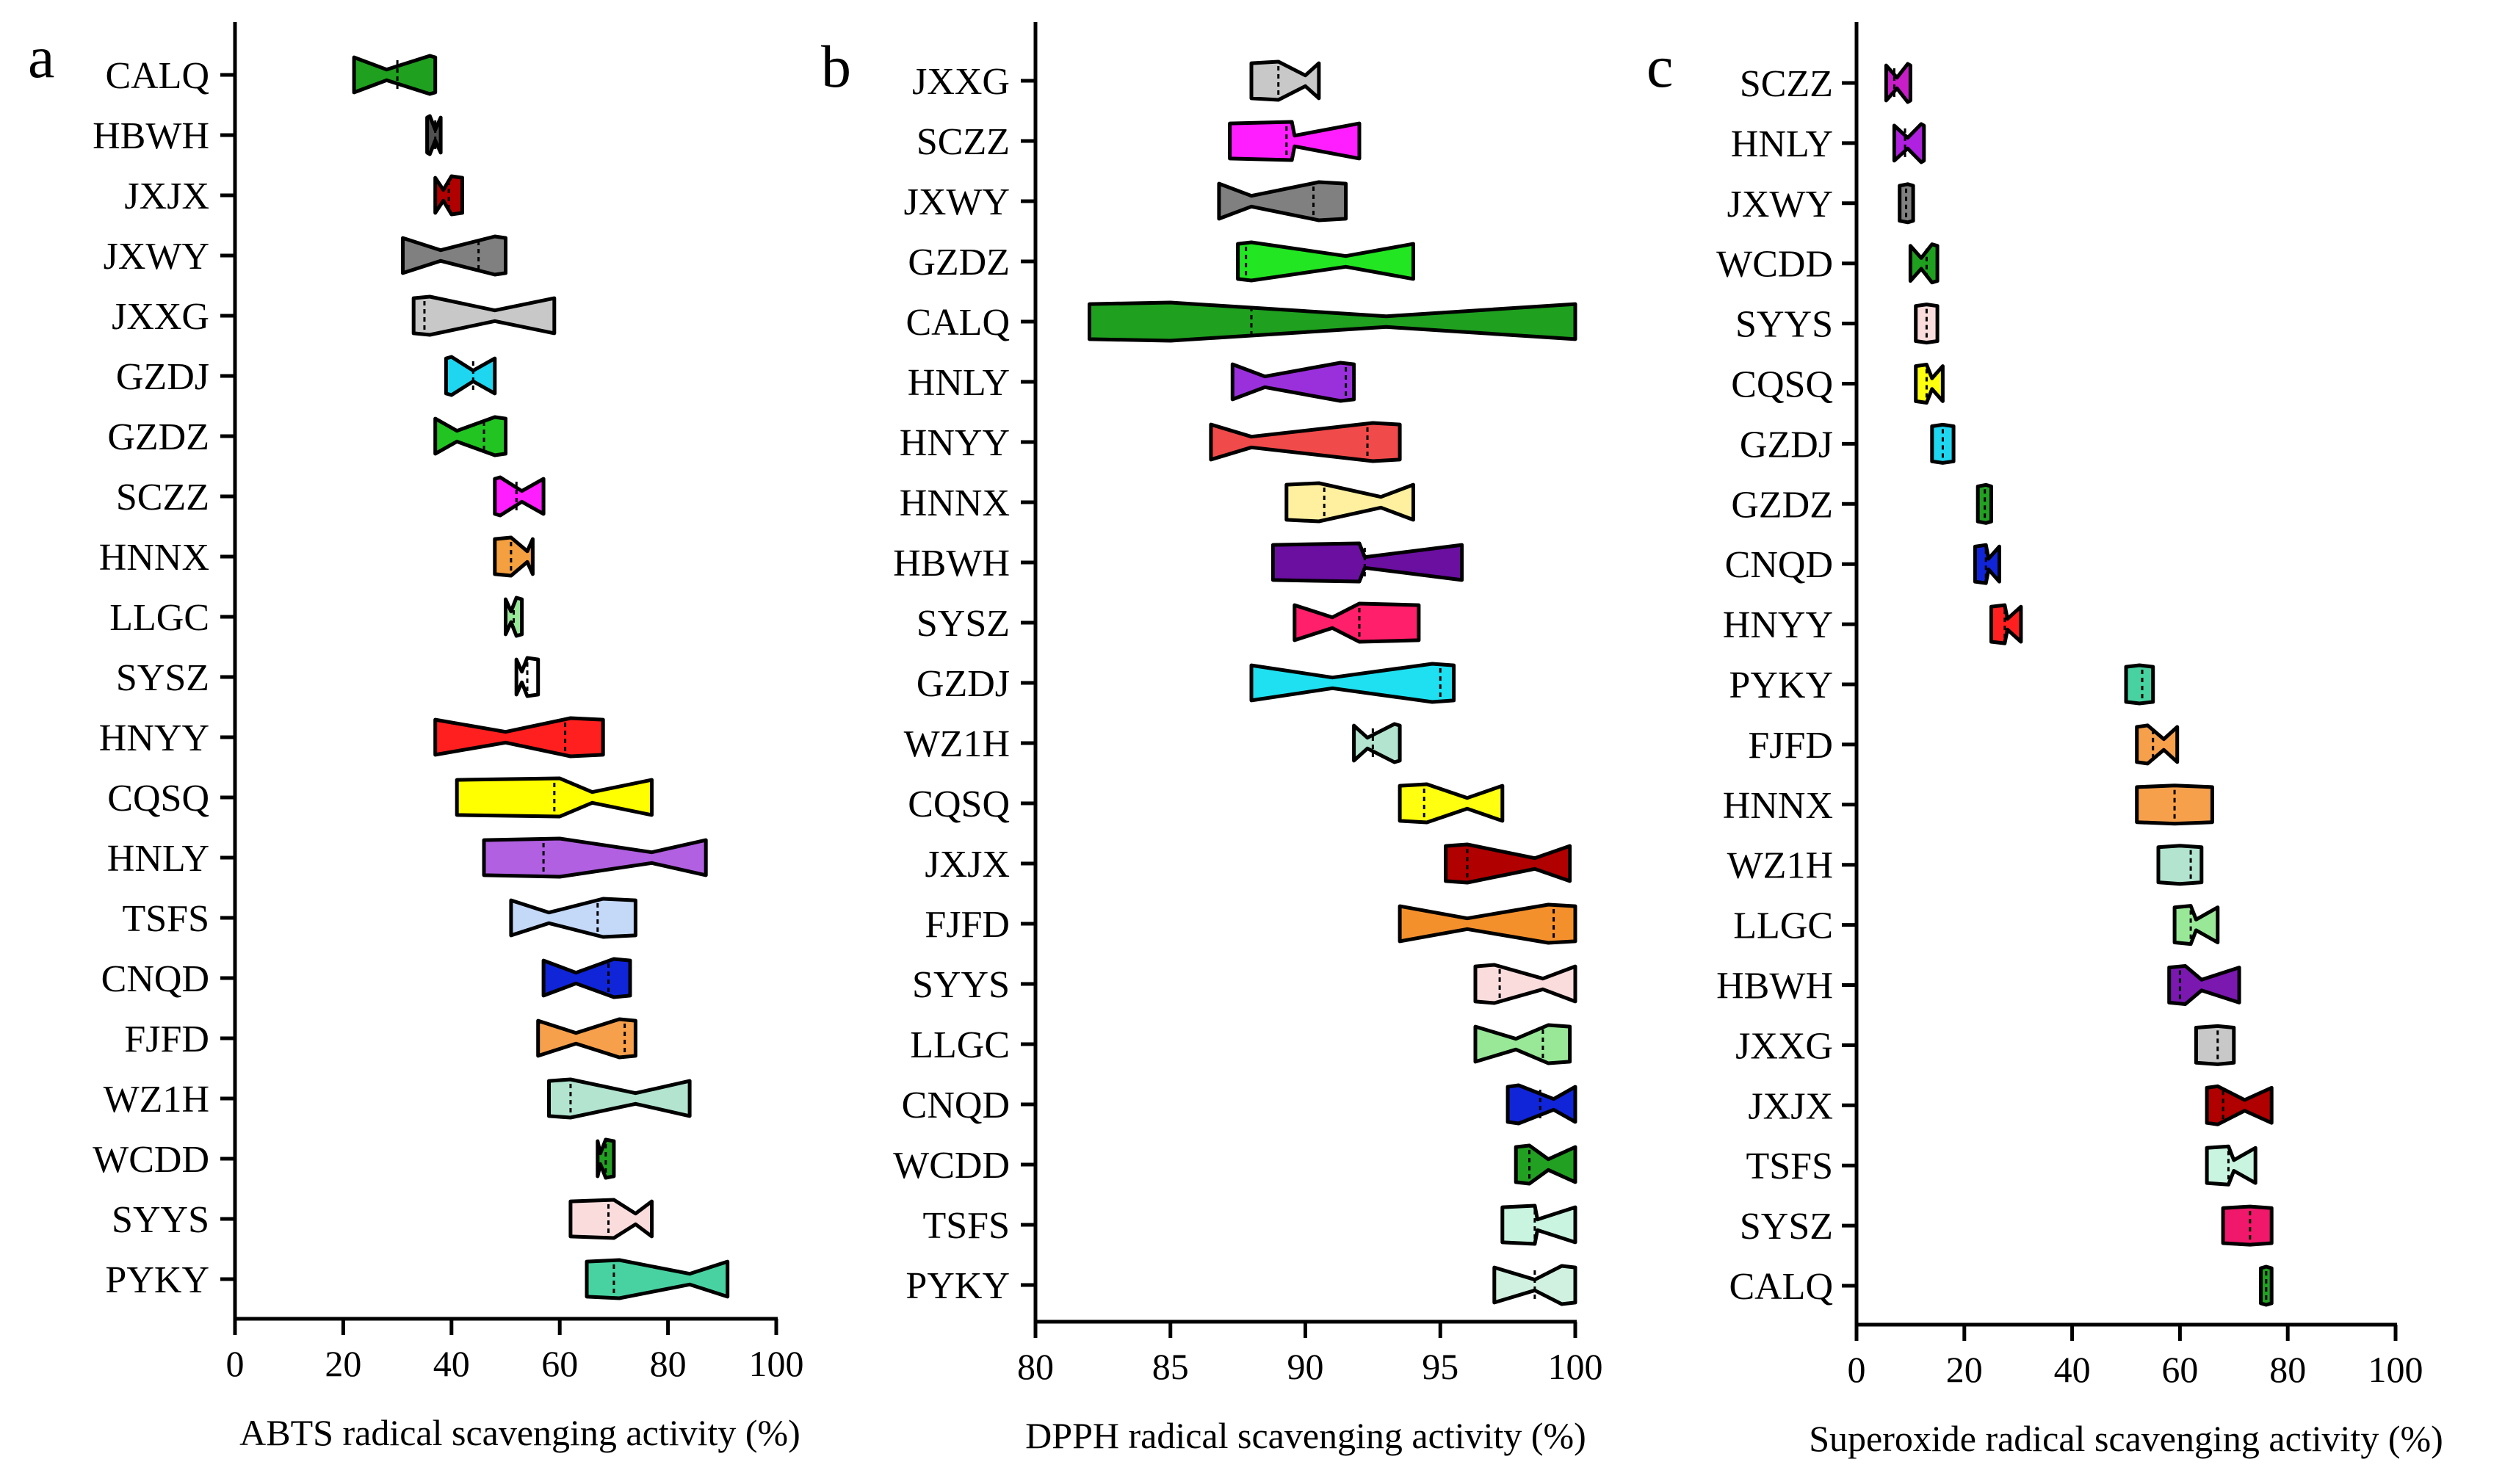  What do you see at coordinates (1508, 863) in the screenshot?
I see `violin-jxjx` at bounding box center [1508, 863].